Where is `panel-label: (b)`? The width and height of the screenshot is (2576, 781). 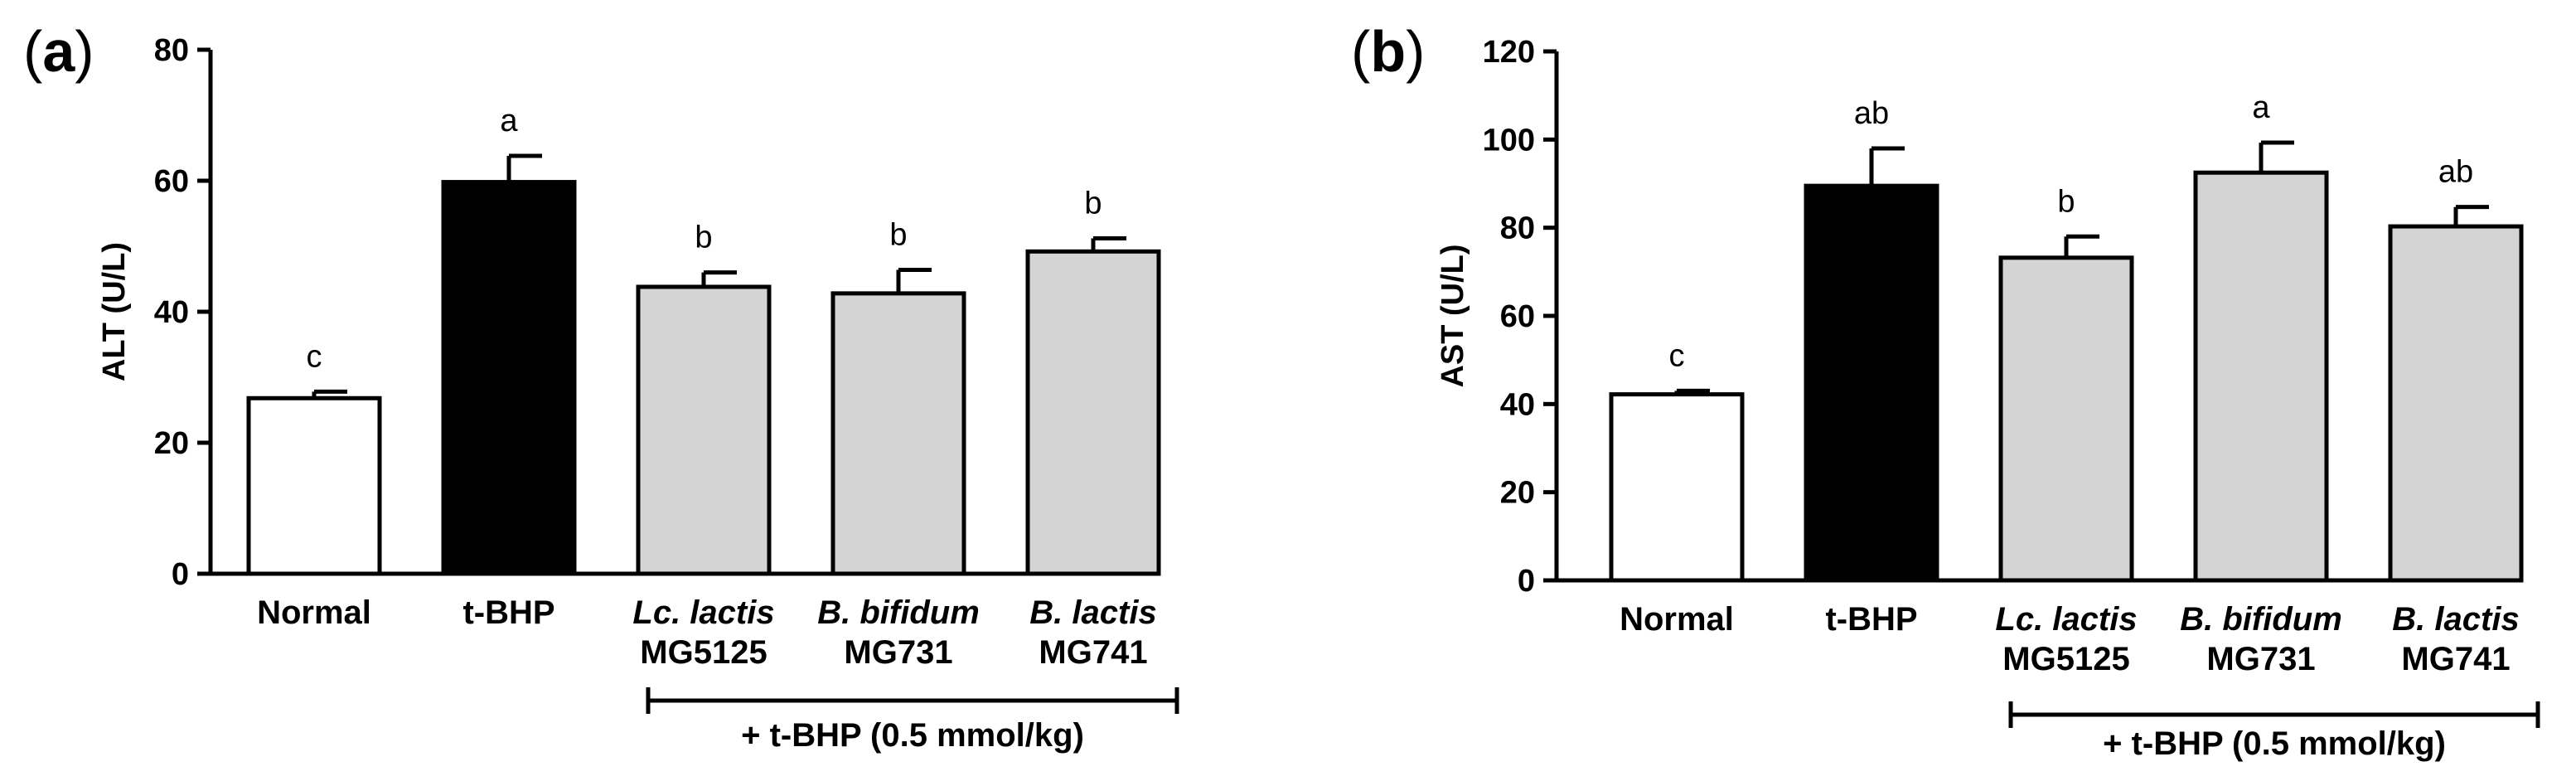 panel-label: (b) is located at coordinates (1388, 52).